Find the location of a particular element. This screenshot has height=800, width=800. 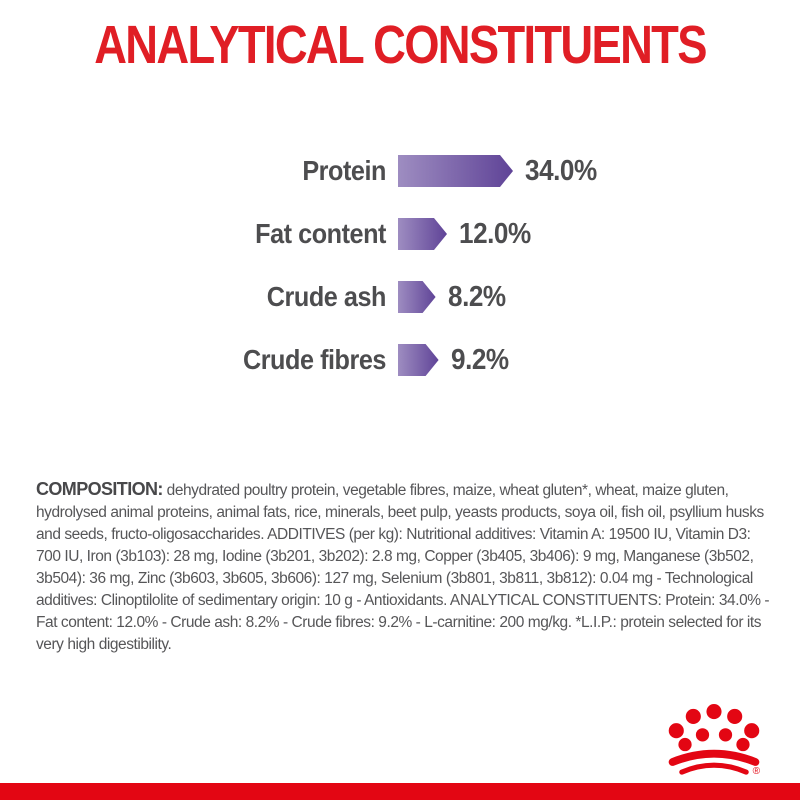

crown-gems is located at coordinates (714, 728).